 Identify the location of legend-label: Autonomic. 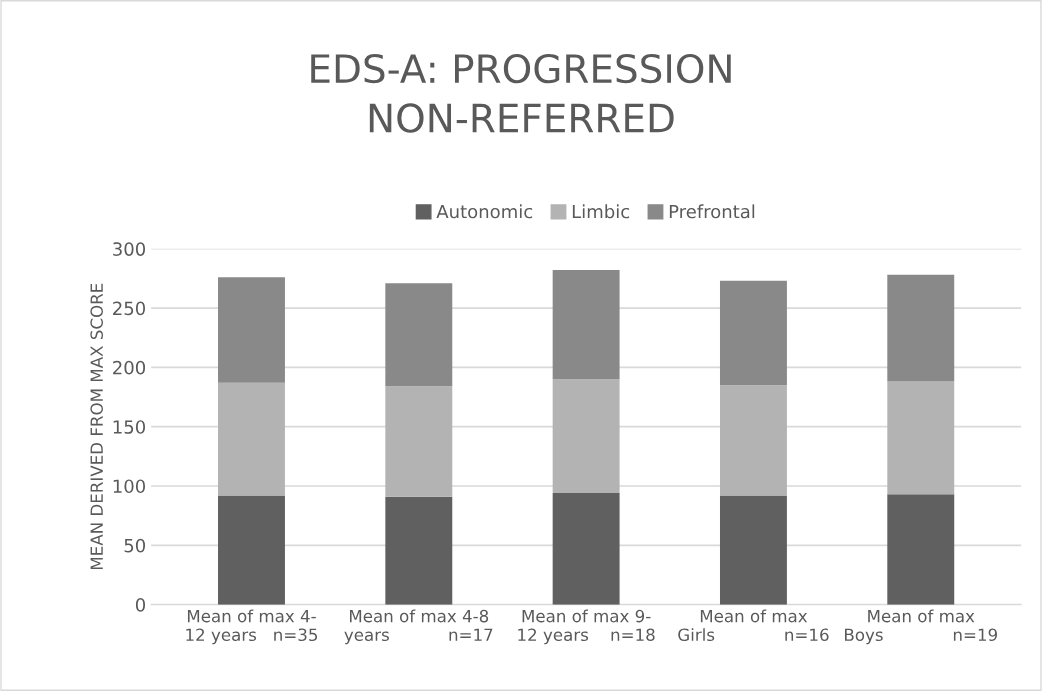
(484, 211).